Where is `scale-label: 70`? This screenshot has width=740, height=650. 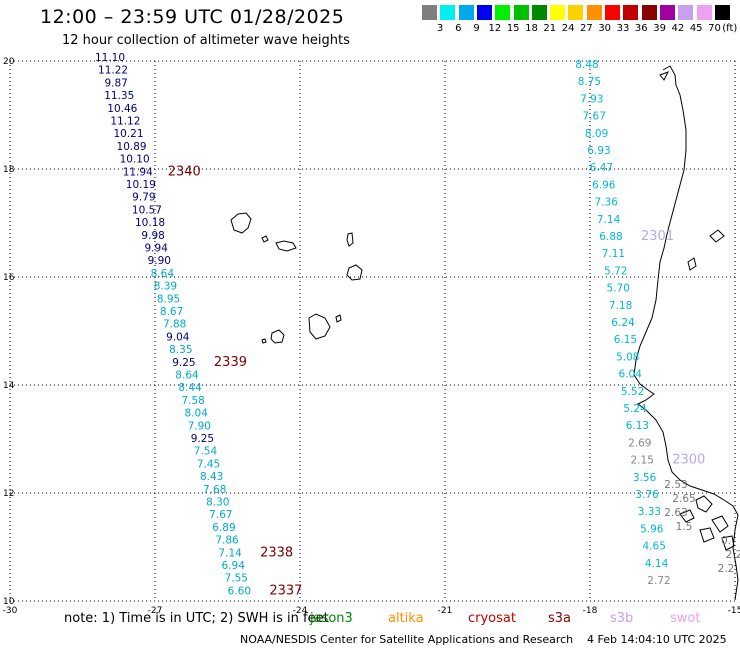 scale-label: 70 is located at coordinates (714, 28).